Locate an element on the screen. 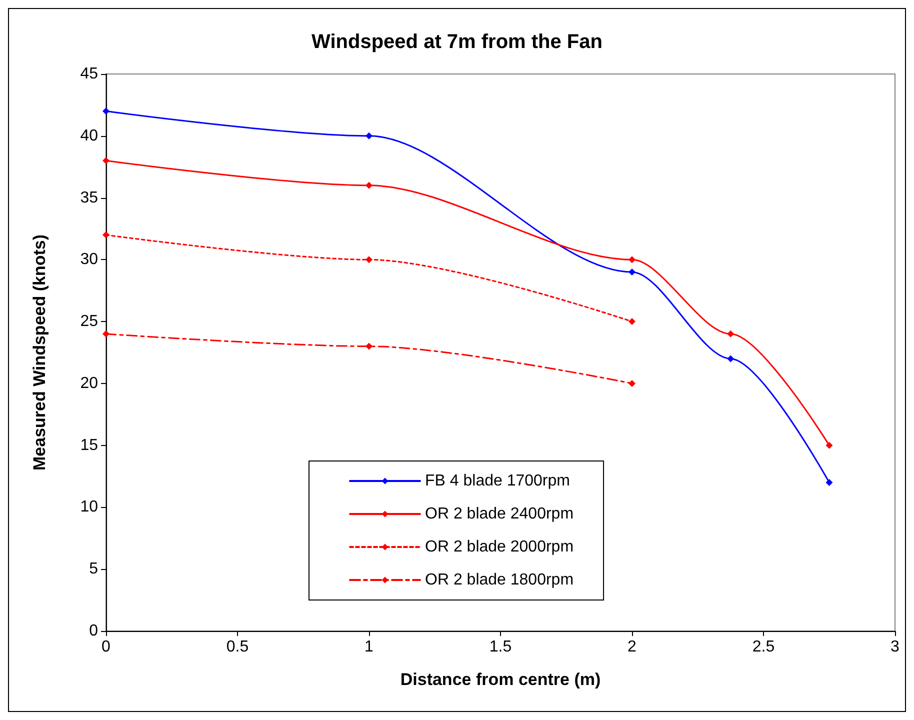 The width and height of the screenshot is (914, 720). chart-title: Windspeed at 7m from the Fan is located at coordinates (457, 42).